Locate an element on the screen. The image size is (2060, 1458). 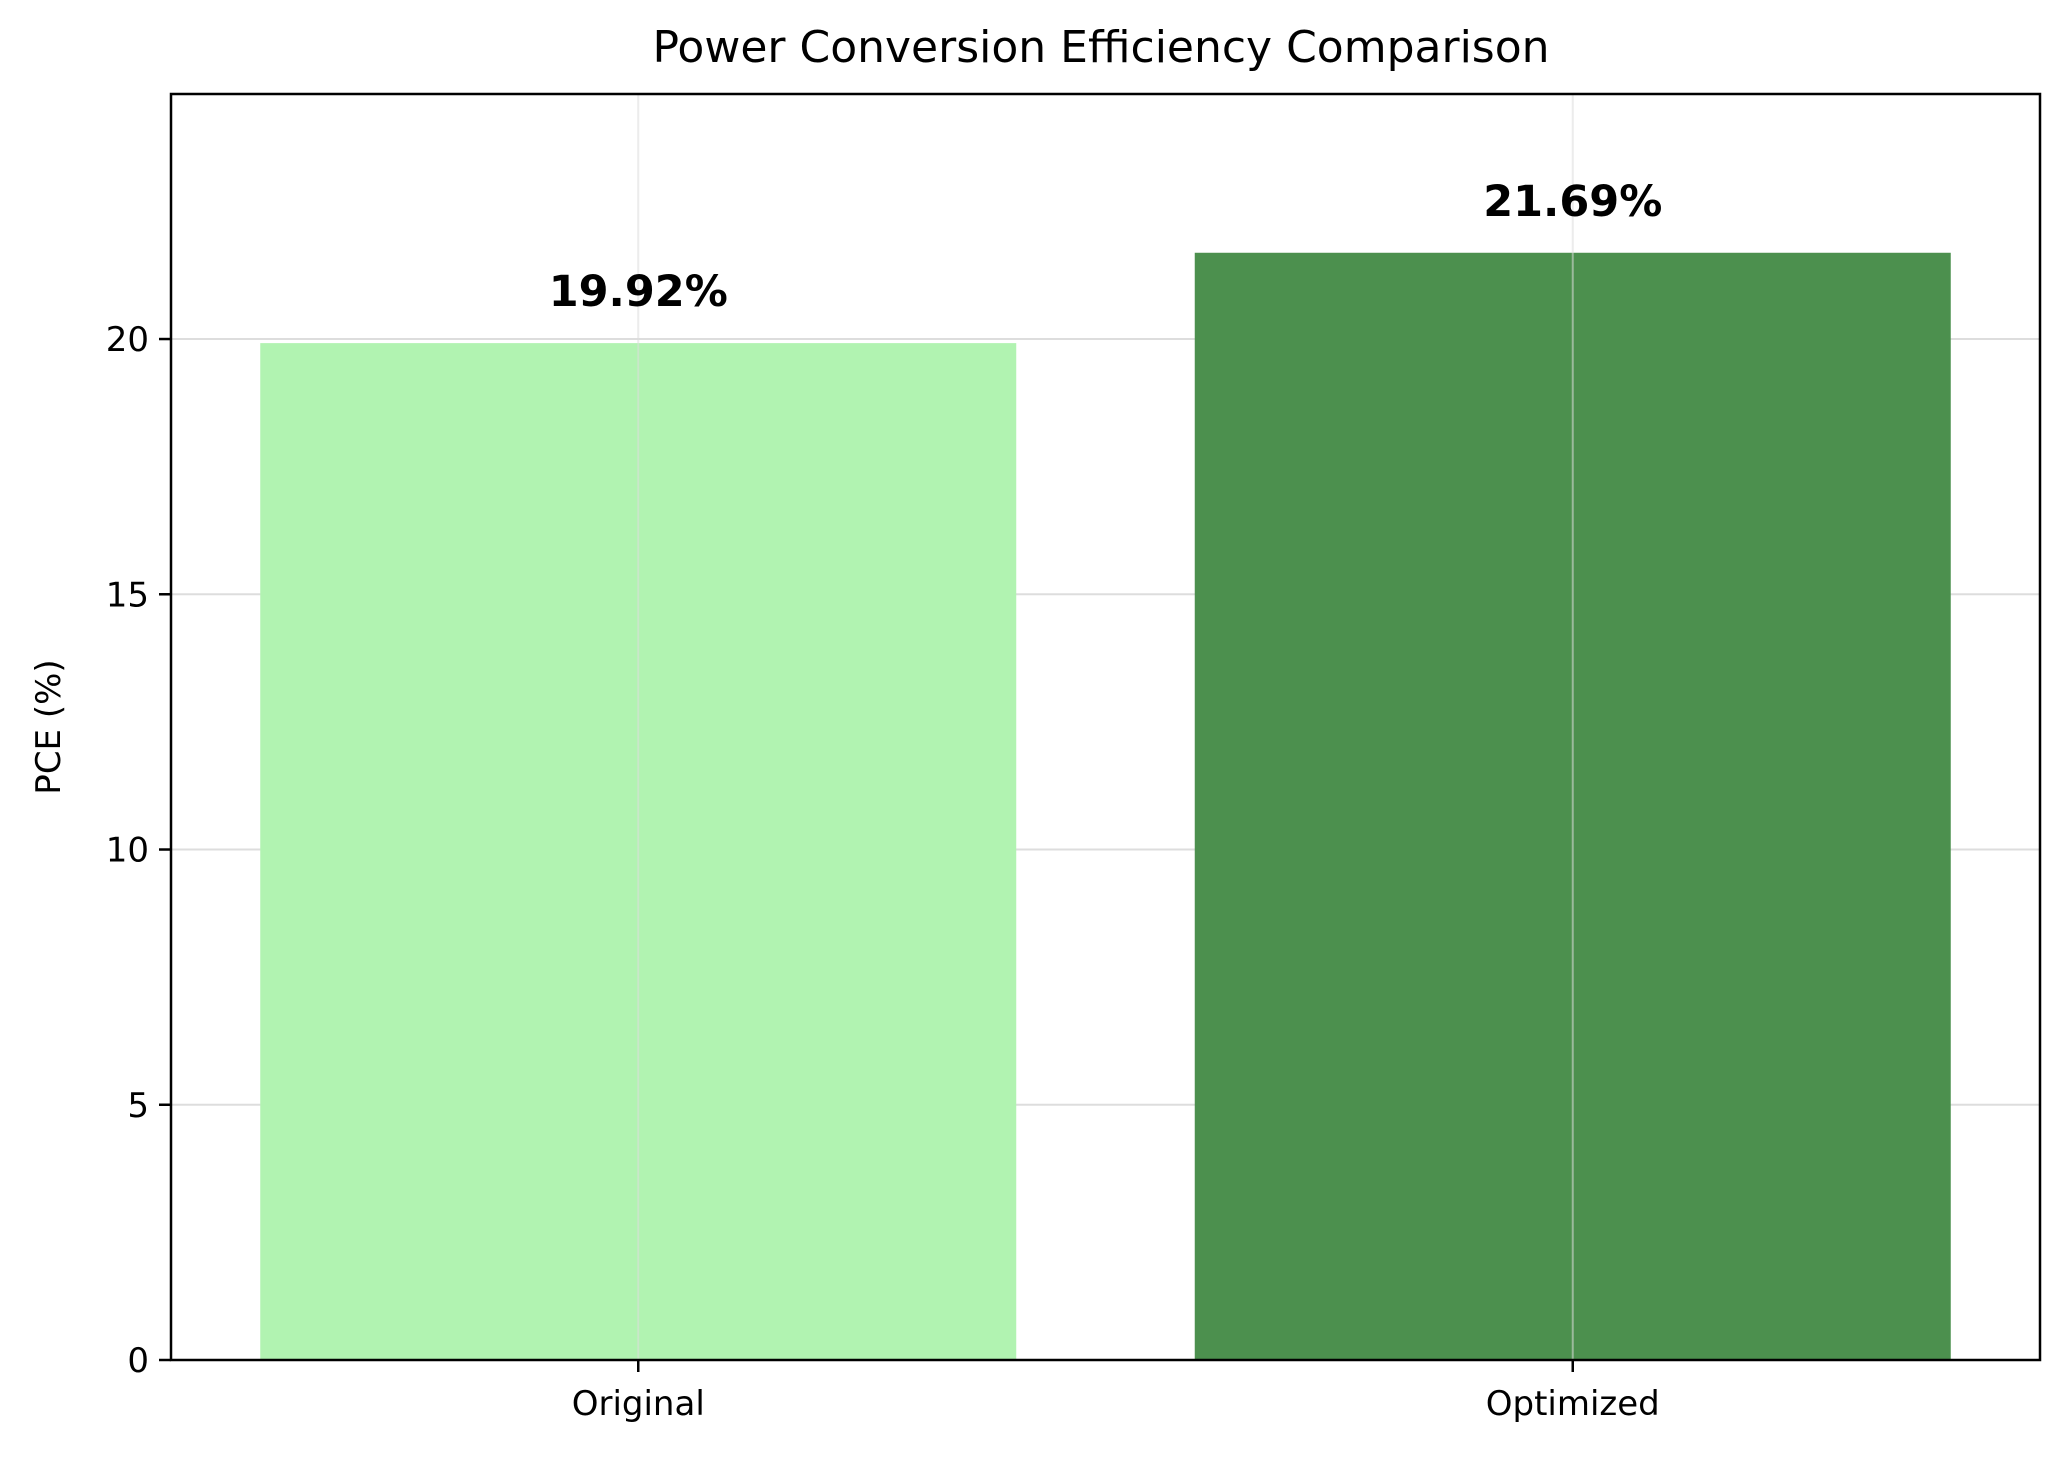
x-tick-label: Optimized is located at coordinates (1573, 1404).